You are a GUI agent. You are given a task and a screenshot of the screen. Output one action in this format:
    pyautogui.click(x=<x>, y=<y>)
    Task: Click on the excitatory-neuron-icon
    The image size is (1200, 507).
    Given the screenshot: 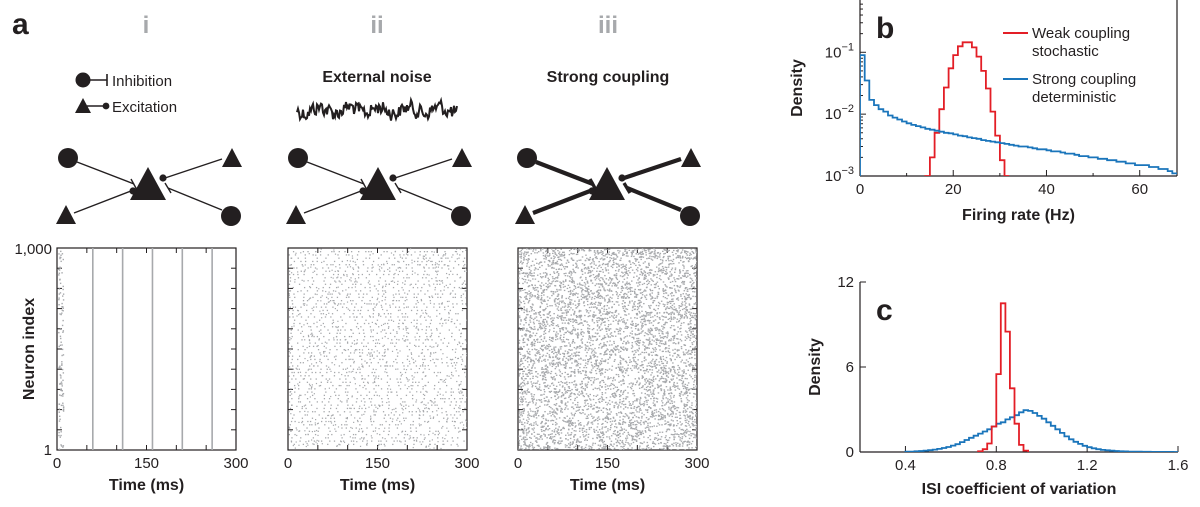 What is the action you would take?
    pyautogui.click(x=296, y=214)
    